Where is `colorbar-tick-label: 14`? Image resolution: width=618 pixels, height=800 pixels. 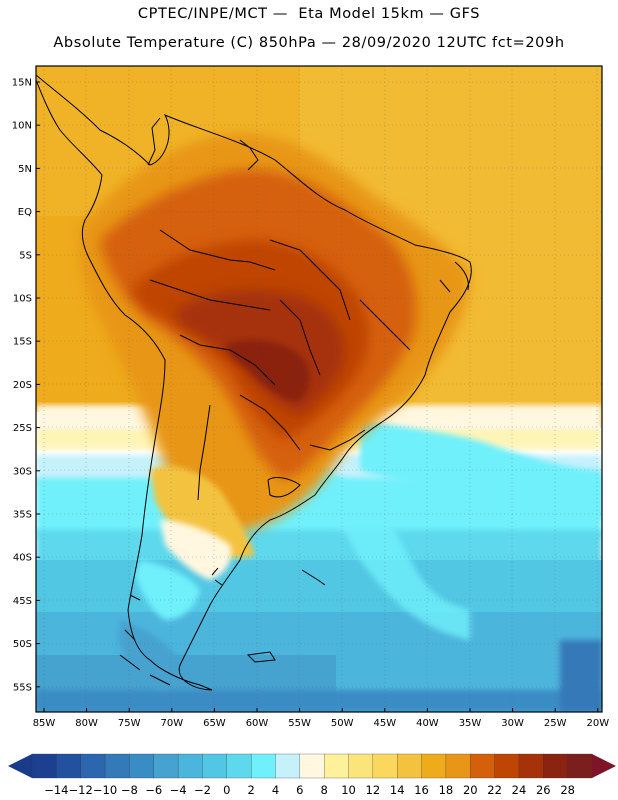
colorbar-tick-label: 14 is located at coordinates (397, 790).